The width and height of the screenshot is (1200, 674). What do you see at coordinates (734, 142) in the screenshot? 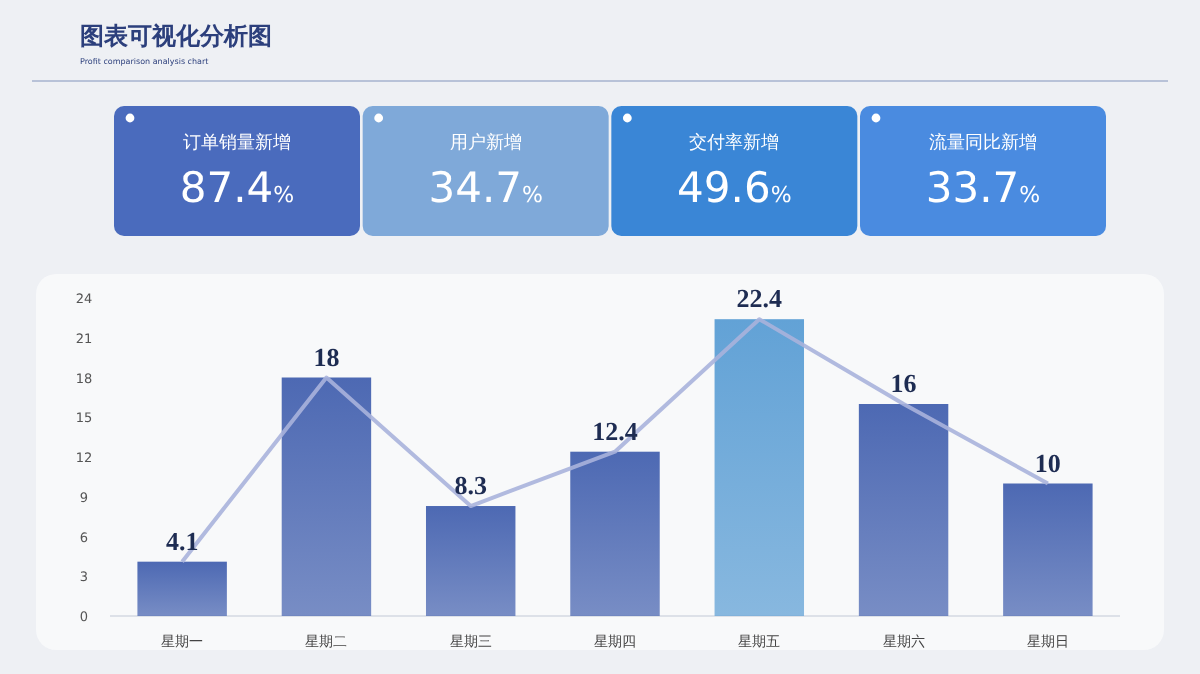
I see `category-label: 交付率新增` at bounding box center [734, 142].